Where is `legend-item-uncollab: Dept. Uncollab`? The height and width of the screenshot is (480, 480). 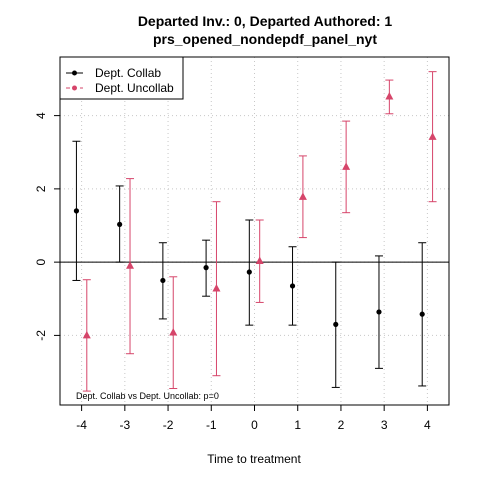
legend-item-uncollab: Dept. Uncollab is located at coordinates (120, 88).